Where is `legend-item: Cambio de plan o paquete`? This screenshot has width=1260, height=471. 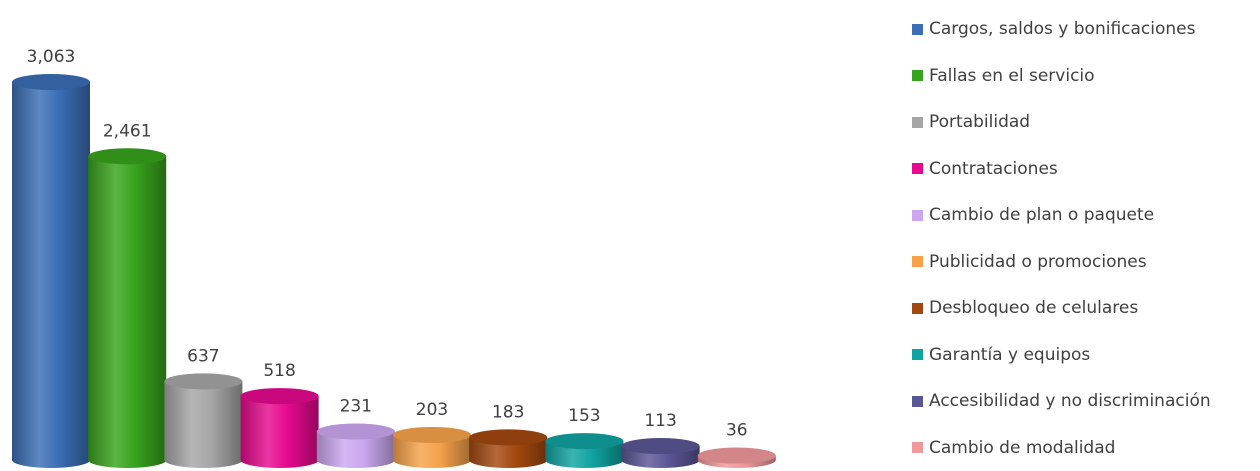
legend-item: Cambio de plan o paquete is located at coordinates (1061, 215).